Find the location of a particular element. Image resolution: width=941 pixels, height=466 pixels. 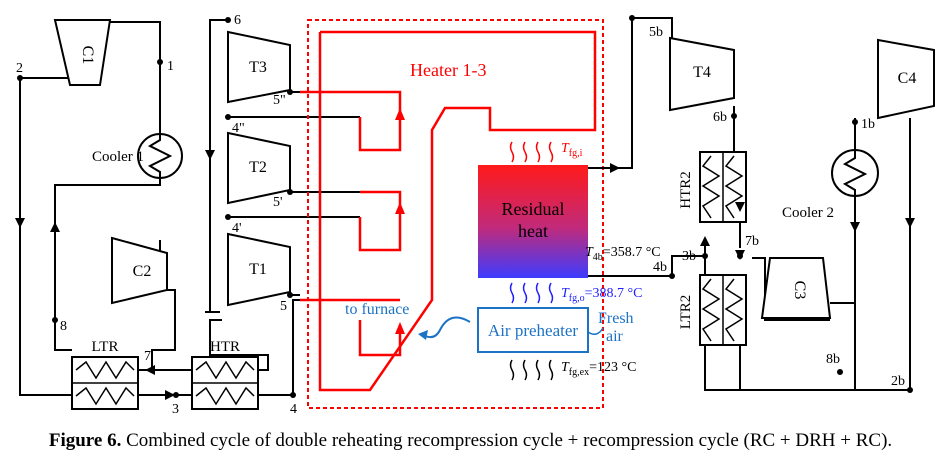

to-furnace-arrow is located at coordinates (447, 327).